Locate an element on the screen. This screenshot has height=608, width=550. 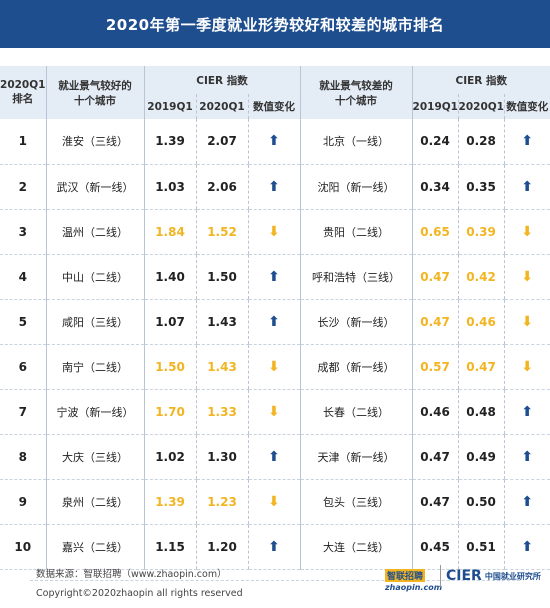
bad-2019-cell: 0.34 is located at coordinates (435, 187).